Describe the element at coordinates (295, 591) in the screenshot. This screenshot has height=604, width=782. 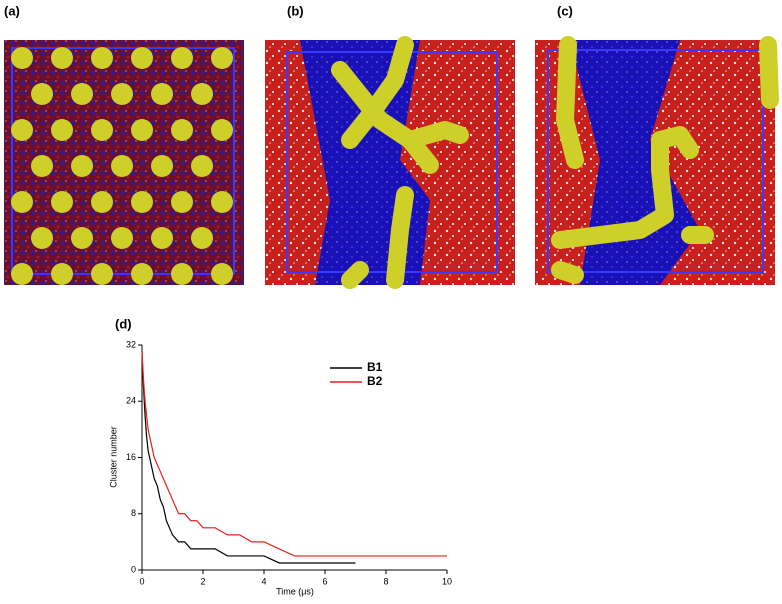
I see `x-axis-label: Time (μs)` at that location.